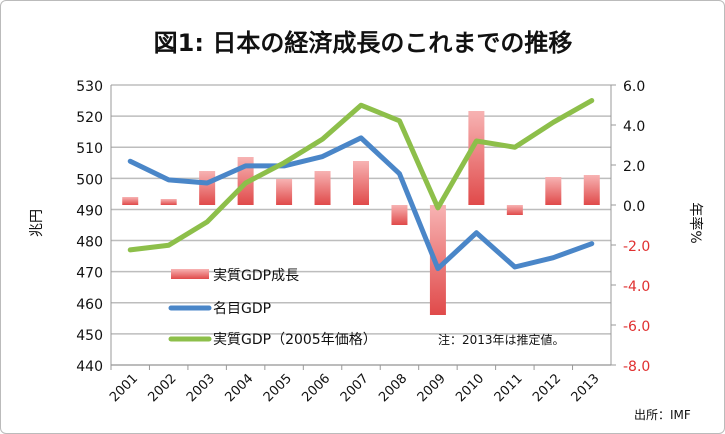 The image size is (725, 434). Describe the element at coordinates (37, 223) in the screenshot. I see `y-axis-left-label: 兆円` at that location.